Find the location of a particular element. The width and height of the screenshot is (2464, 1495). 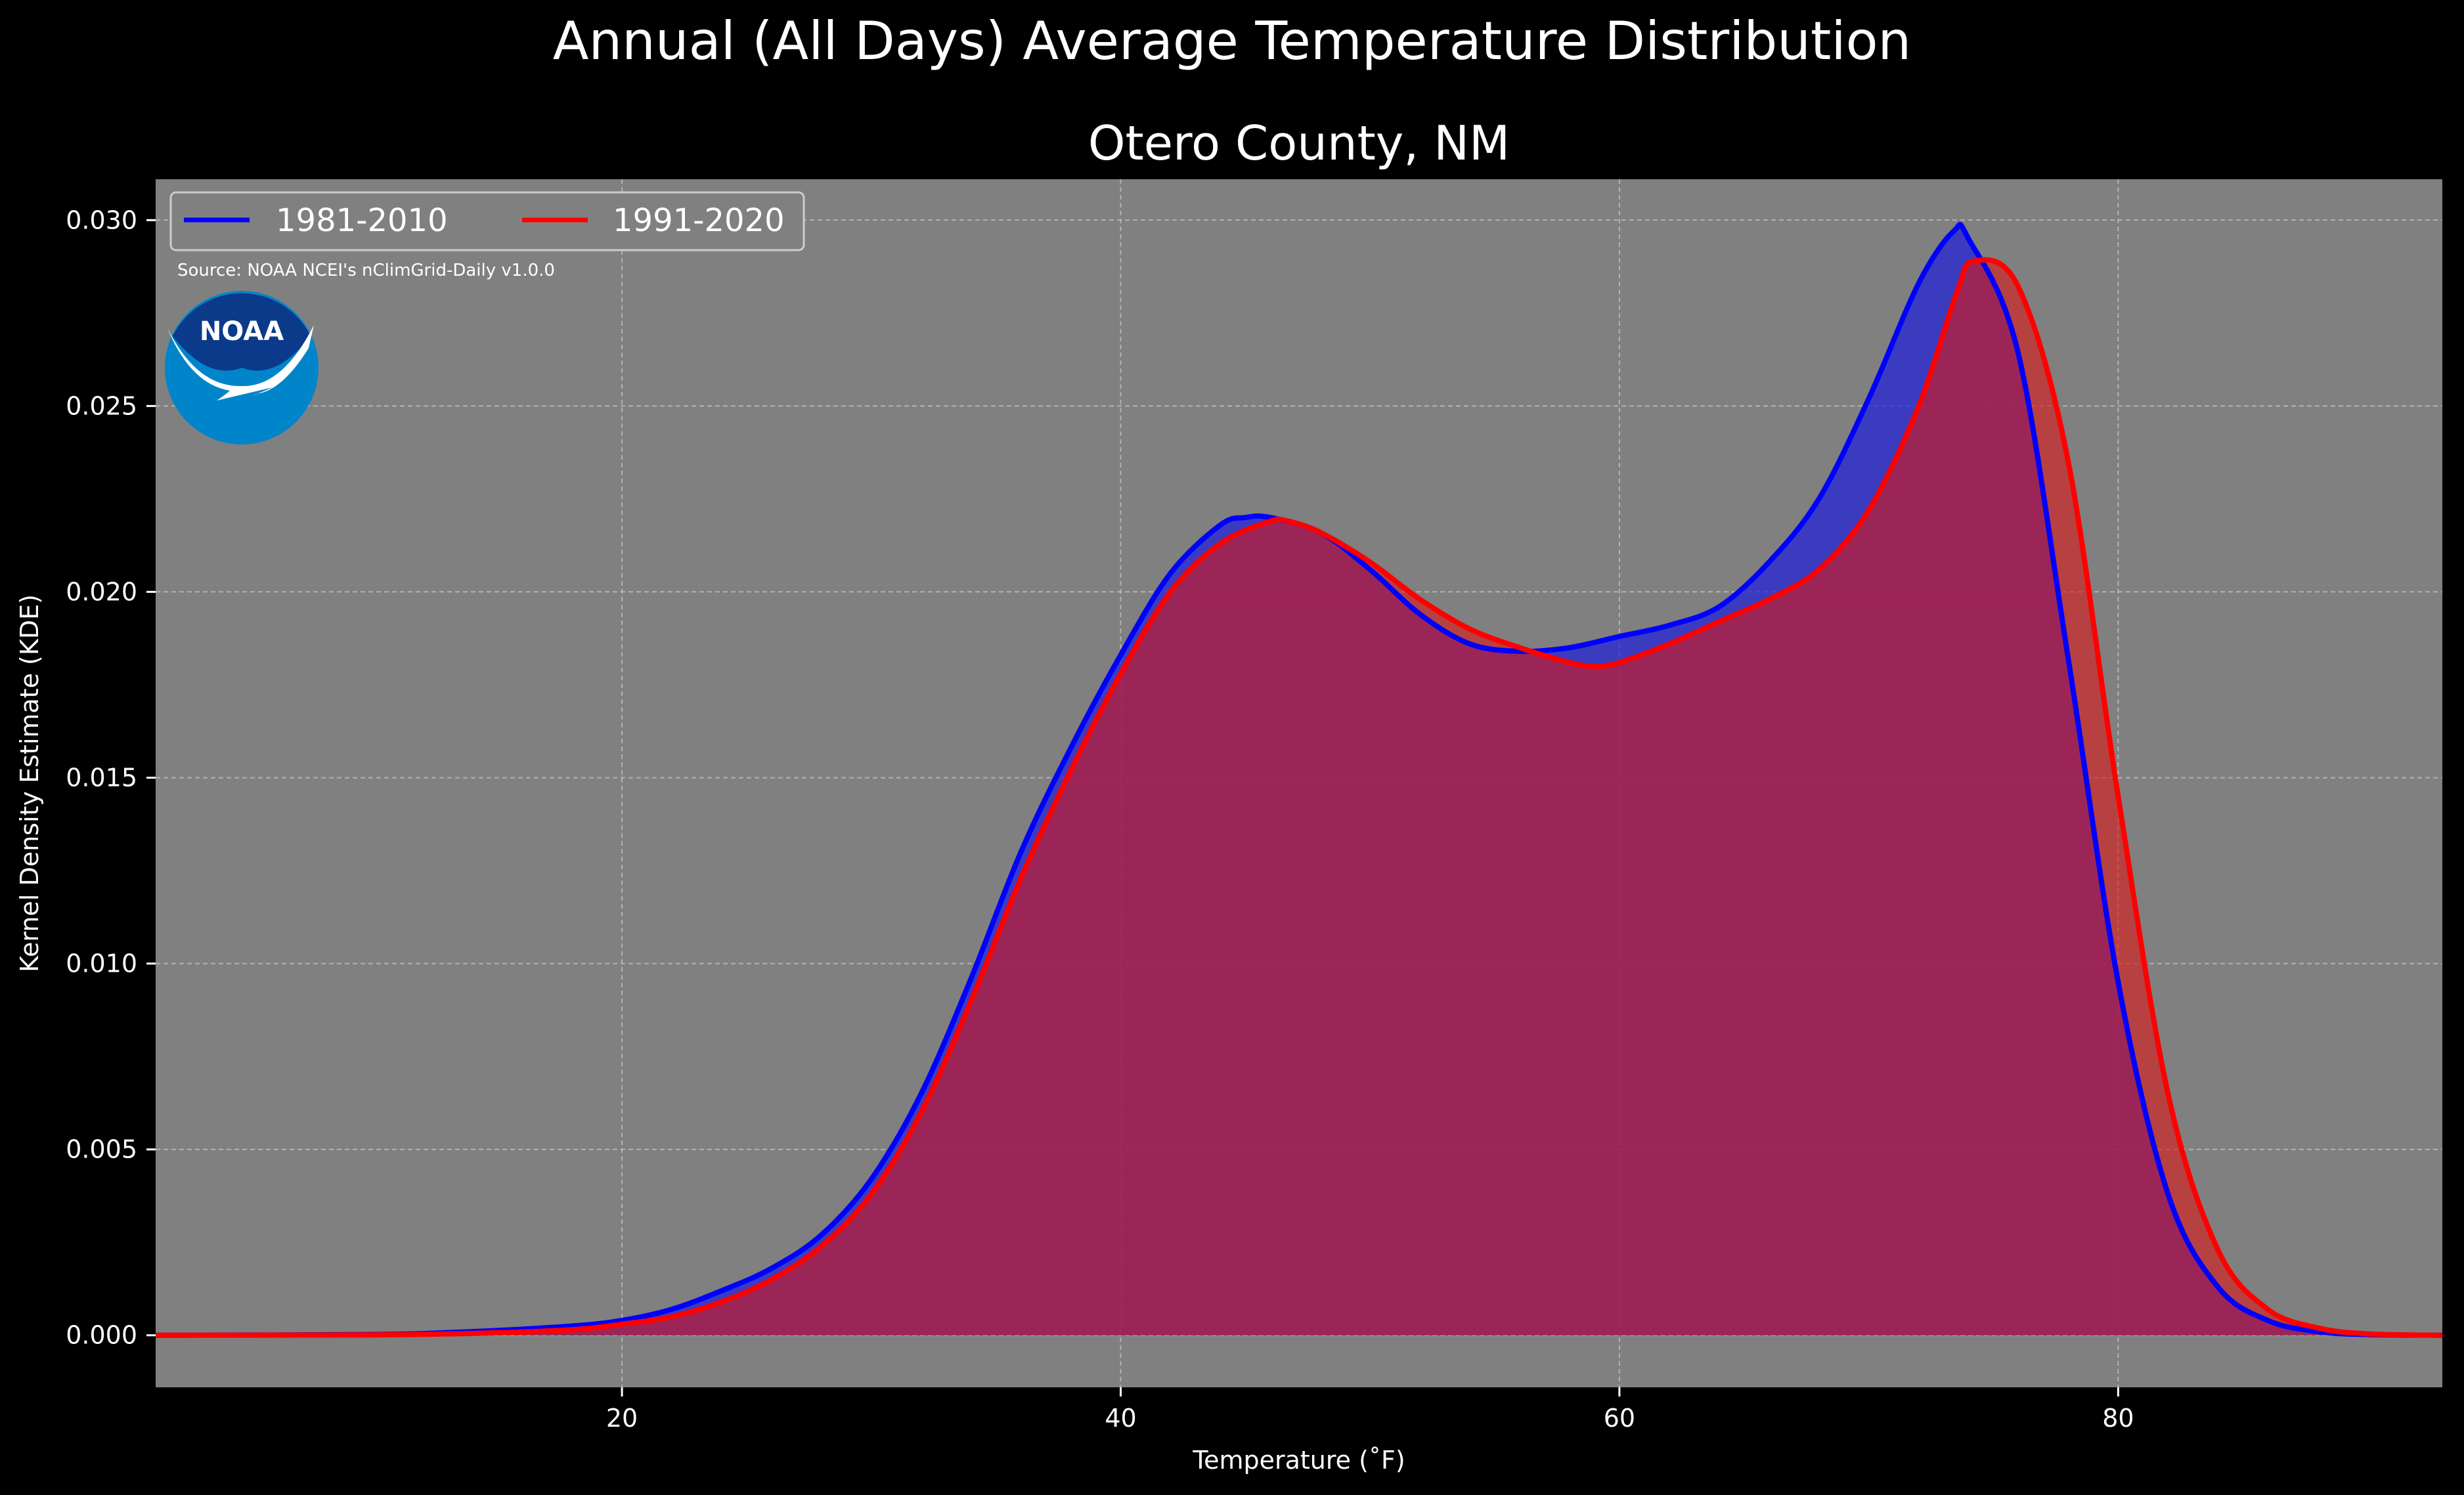

x-axis-ticks: 20 40 60 80 is located at coordinates (1370, 1410).